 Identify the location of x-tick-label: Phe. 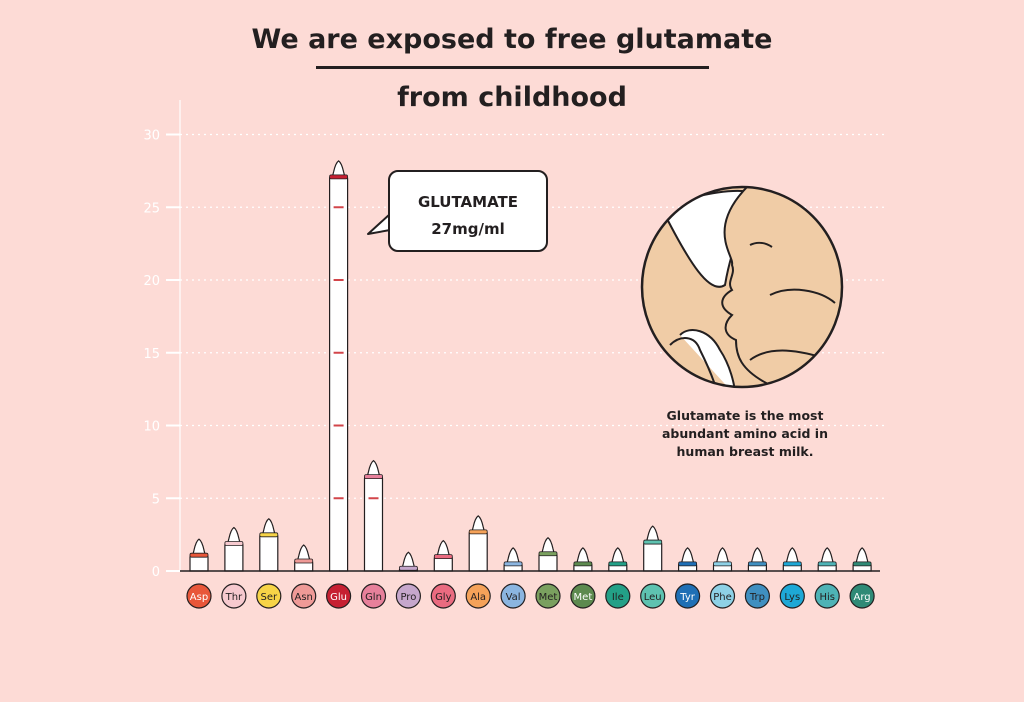
(722, 597).